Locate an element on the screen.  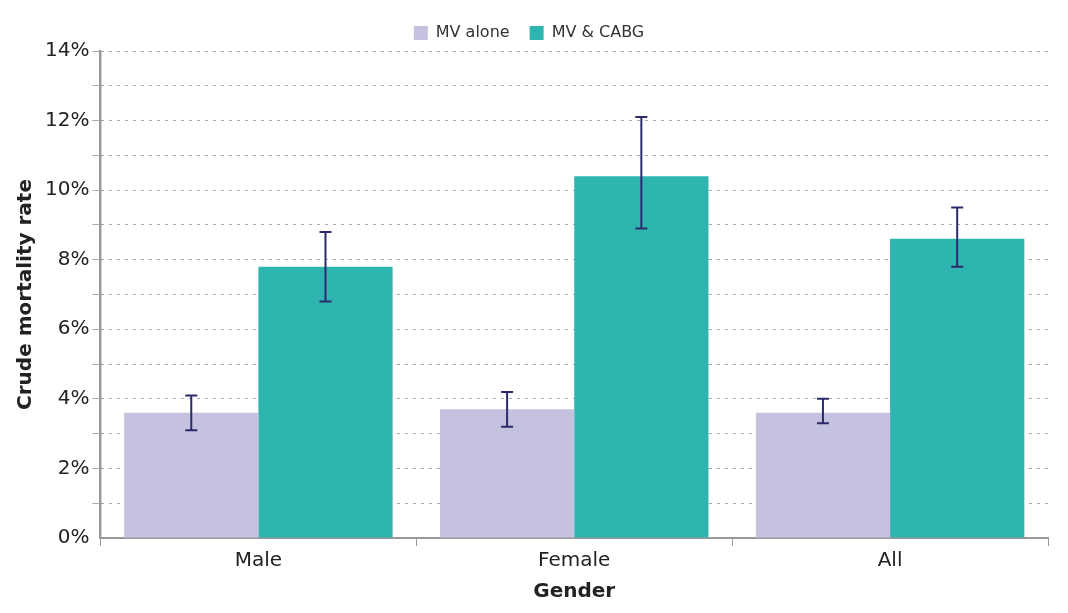
y-tick-label: 8% is located at coordinates (73, 257).